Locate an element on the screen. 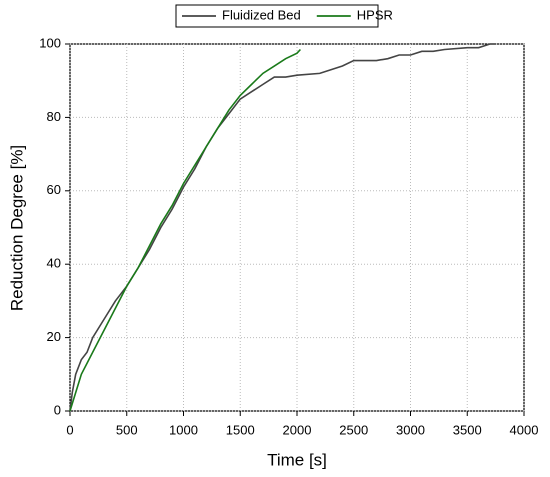 This screenshot has width=550, height=477. legend-label: HPSR is located at coordinates (375, 14).